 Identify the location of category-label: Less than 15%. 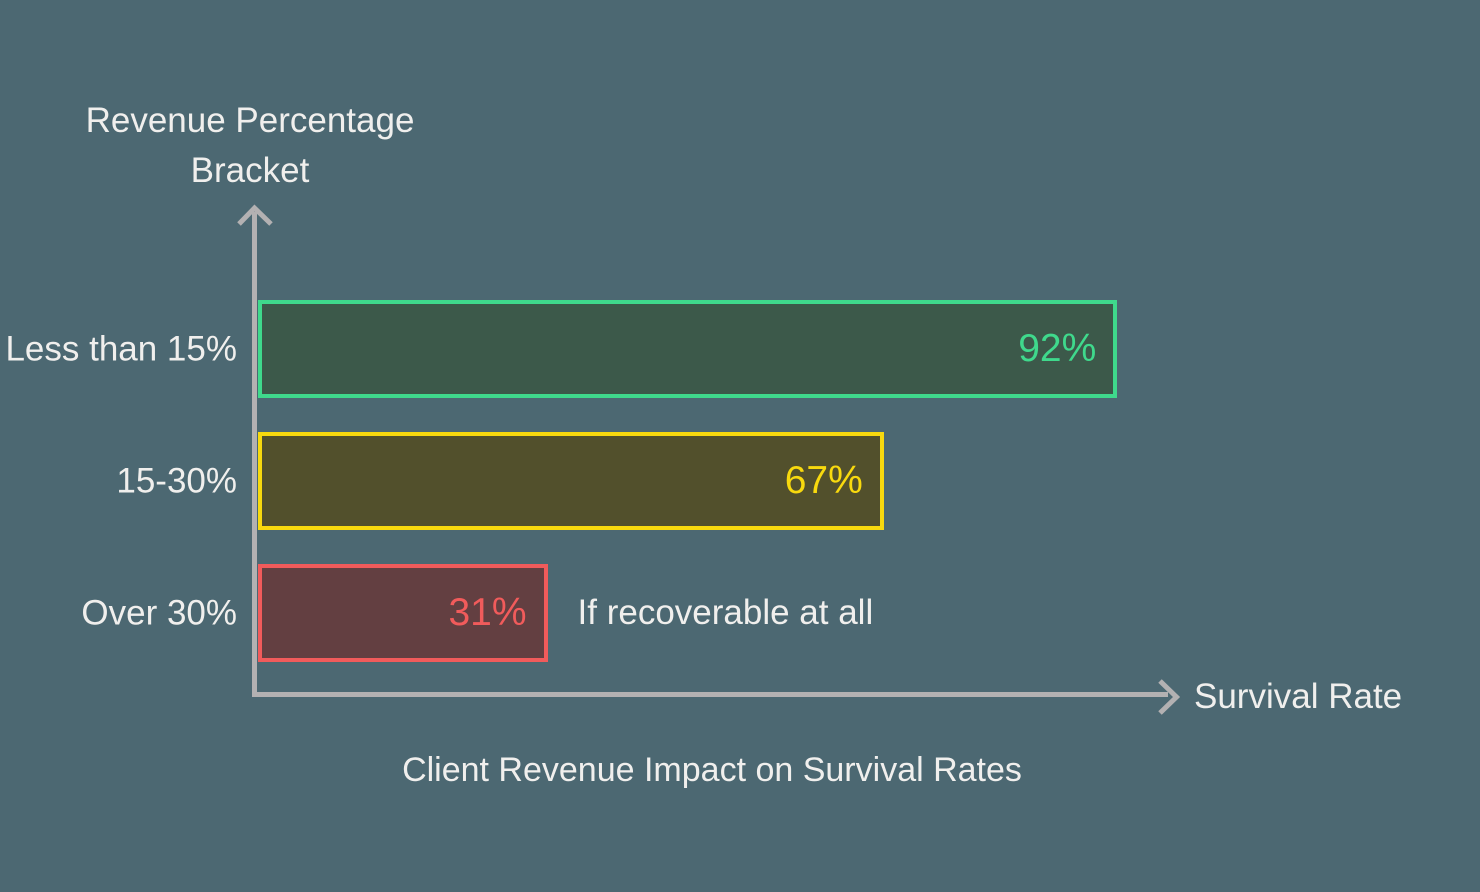
(121, 349).